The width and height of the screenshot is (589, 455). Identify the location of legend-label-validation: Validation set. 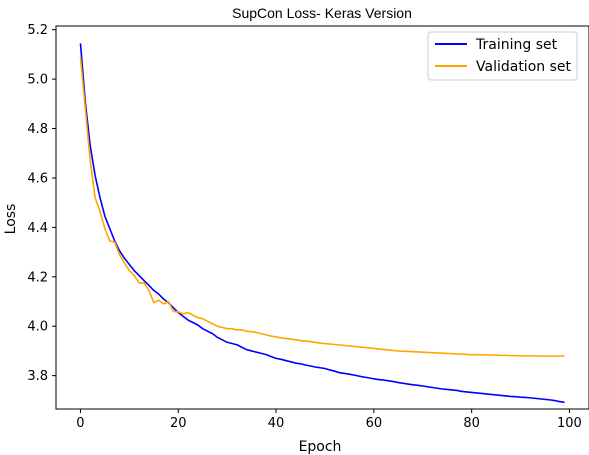
(523, 67).